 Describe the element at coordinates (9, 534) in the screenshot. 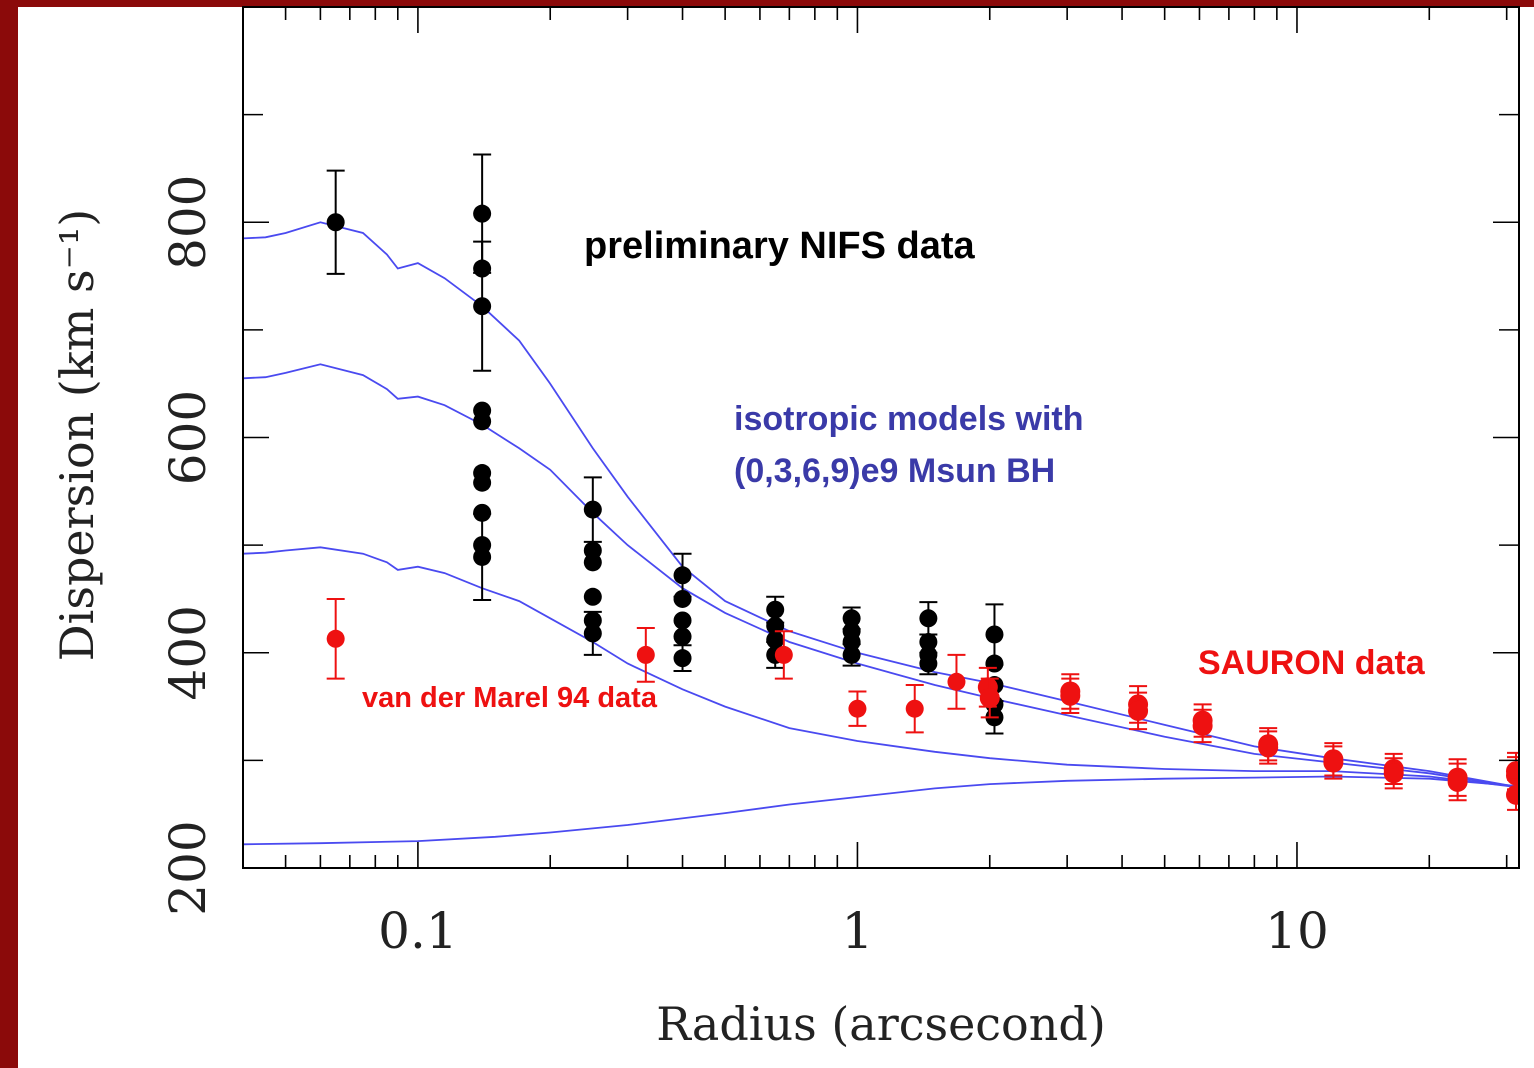

I see `slide-frame-left` at that location.